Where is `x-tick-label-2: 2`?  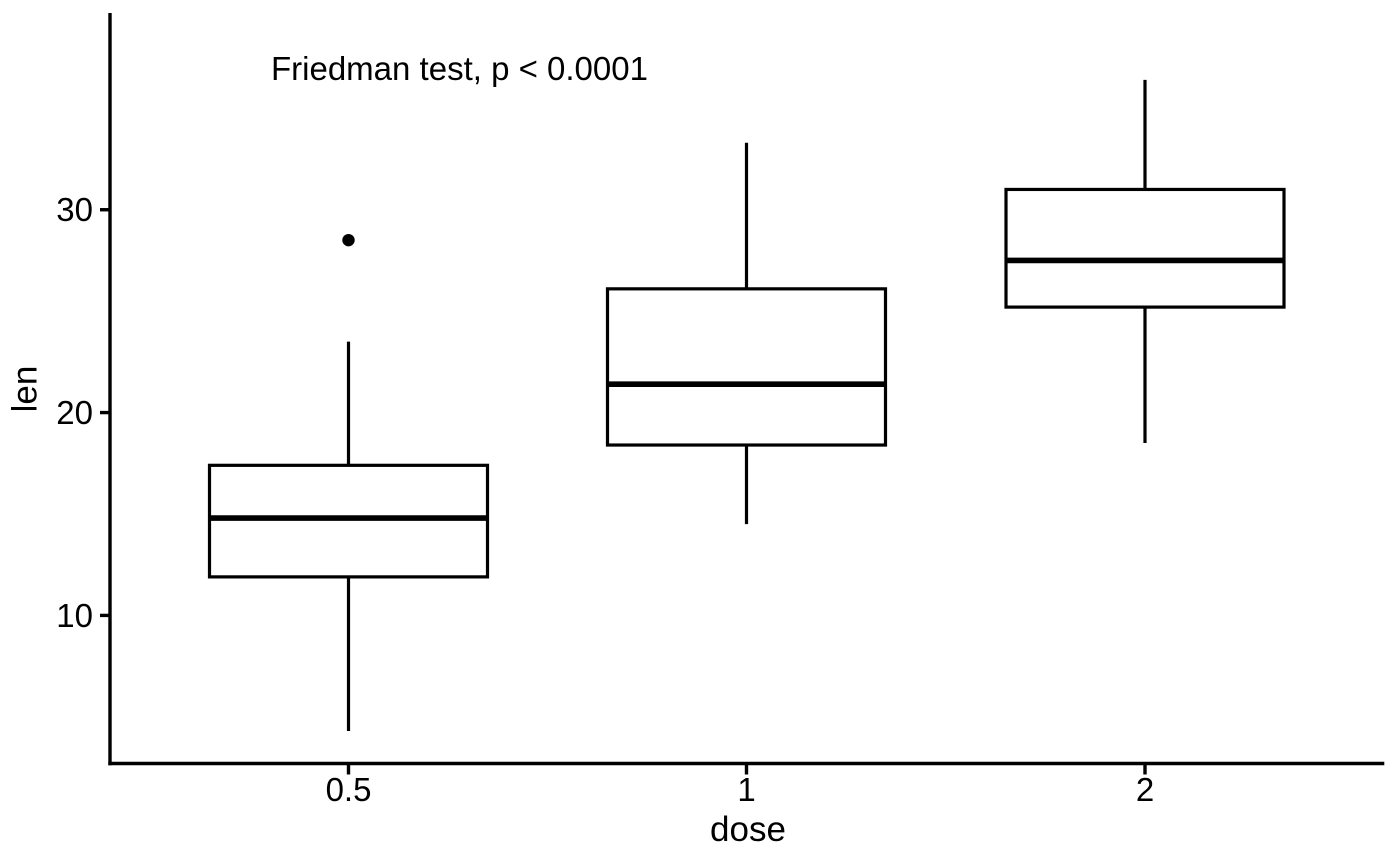 x-tick-label-2: 2 is located at coordinates (1145, 789).